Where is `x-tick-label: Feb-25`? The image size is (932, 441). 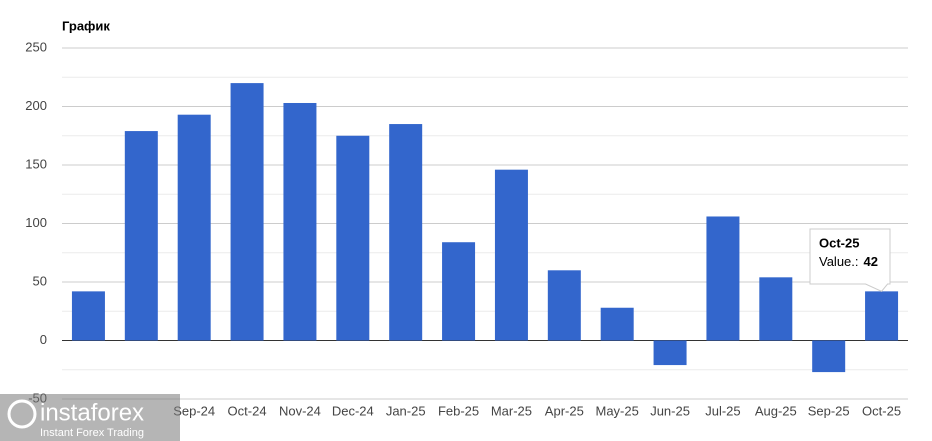 x-tick-label: Feb-25 is located at coordinates (458, 410).